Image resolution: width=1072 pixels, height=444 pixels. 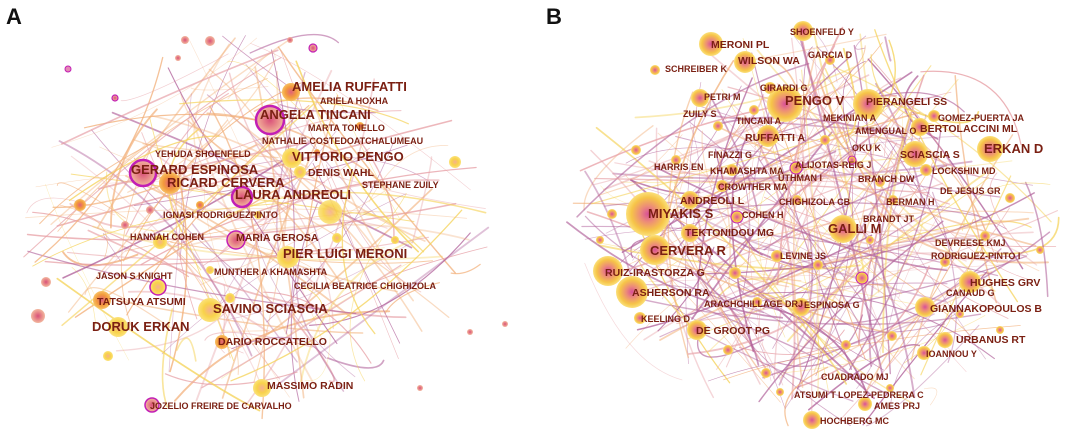 I want to click on node-ames, so click(x=865, y=404).